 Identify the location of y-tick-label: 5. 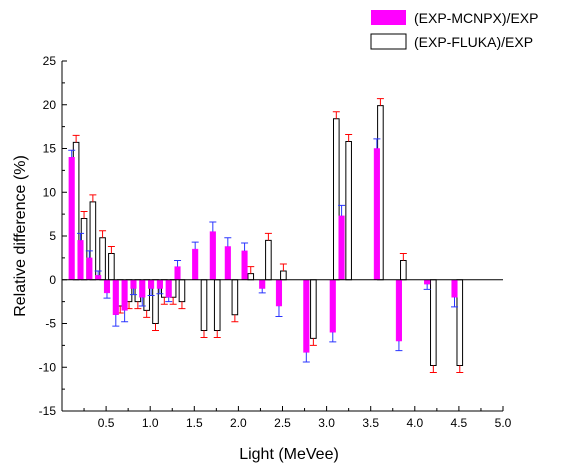
(52, 236).